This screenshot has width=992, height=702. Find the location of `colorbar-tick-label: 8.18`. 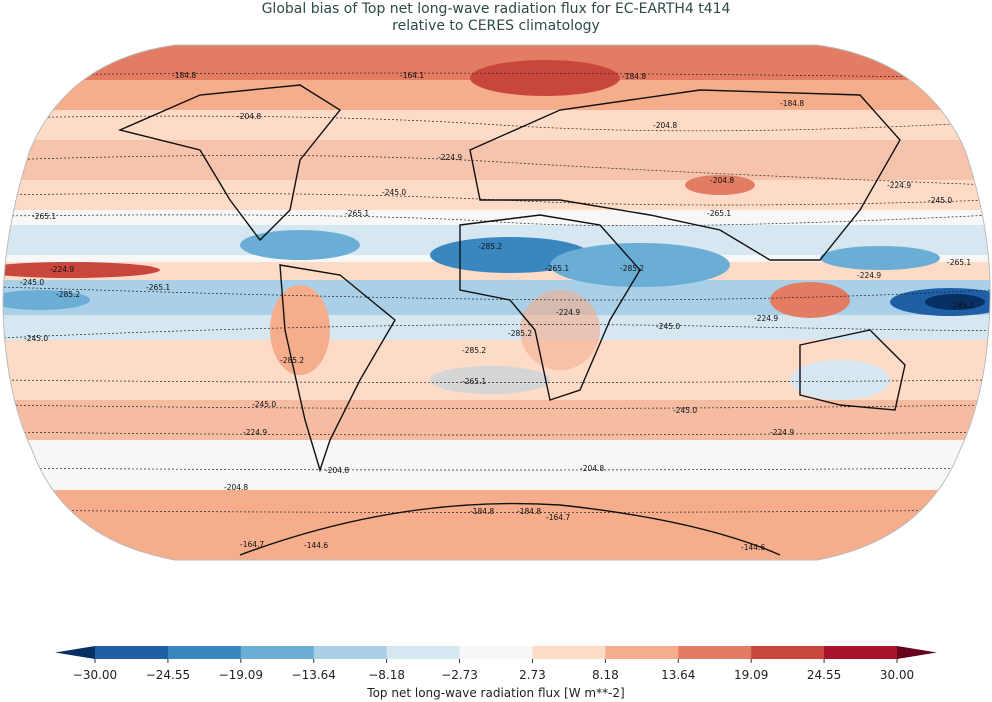

colorbar-tick-label: 8.18 is located at coordinates (605, 675).